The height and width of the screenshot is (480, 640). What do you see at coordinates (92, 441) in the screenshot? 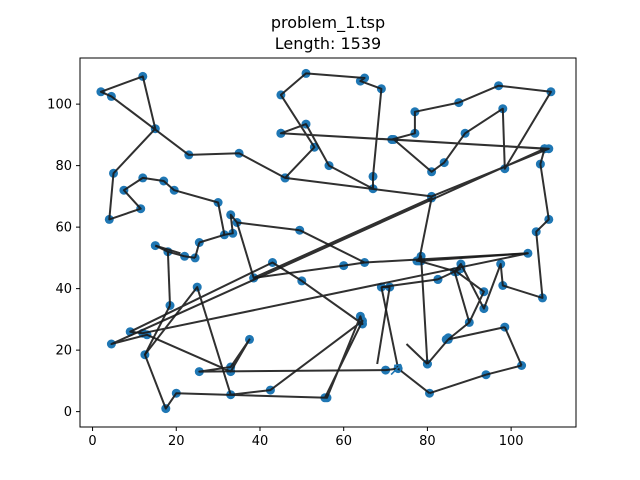
I see `x-tick-label: 0` at bounding box center [92, 441].